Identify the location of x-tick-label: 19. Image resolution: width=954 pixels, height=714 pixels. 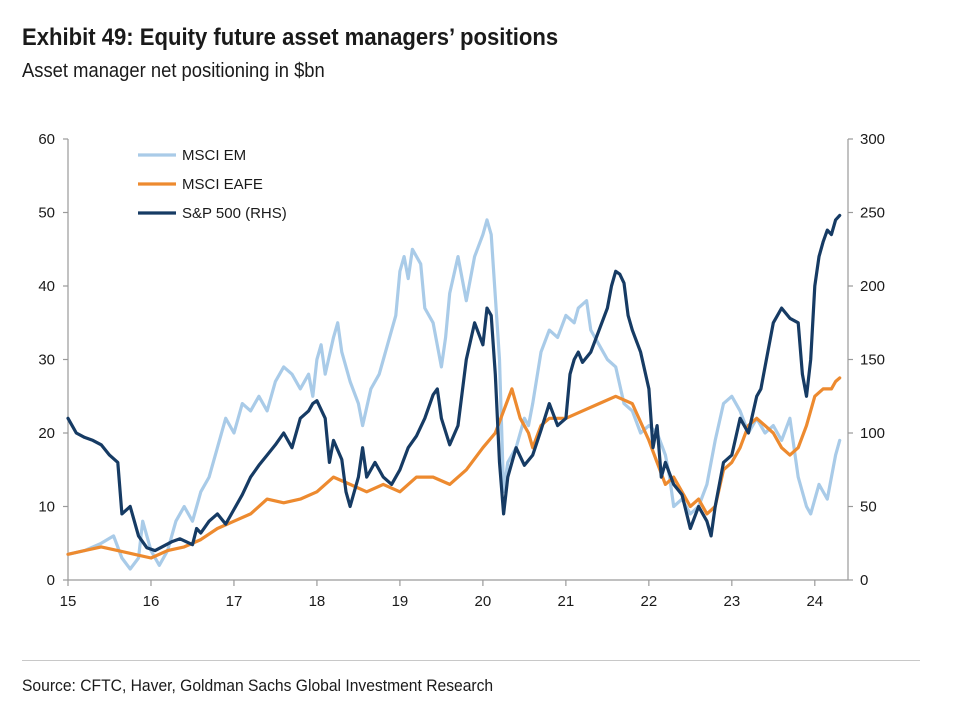
(400, 601).